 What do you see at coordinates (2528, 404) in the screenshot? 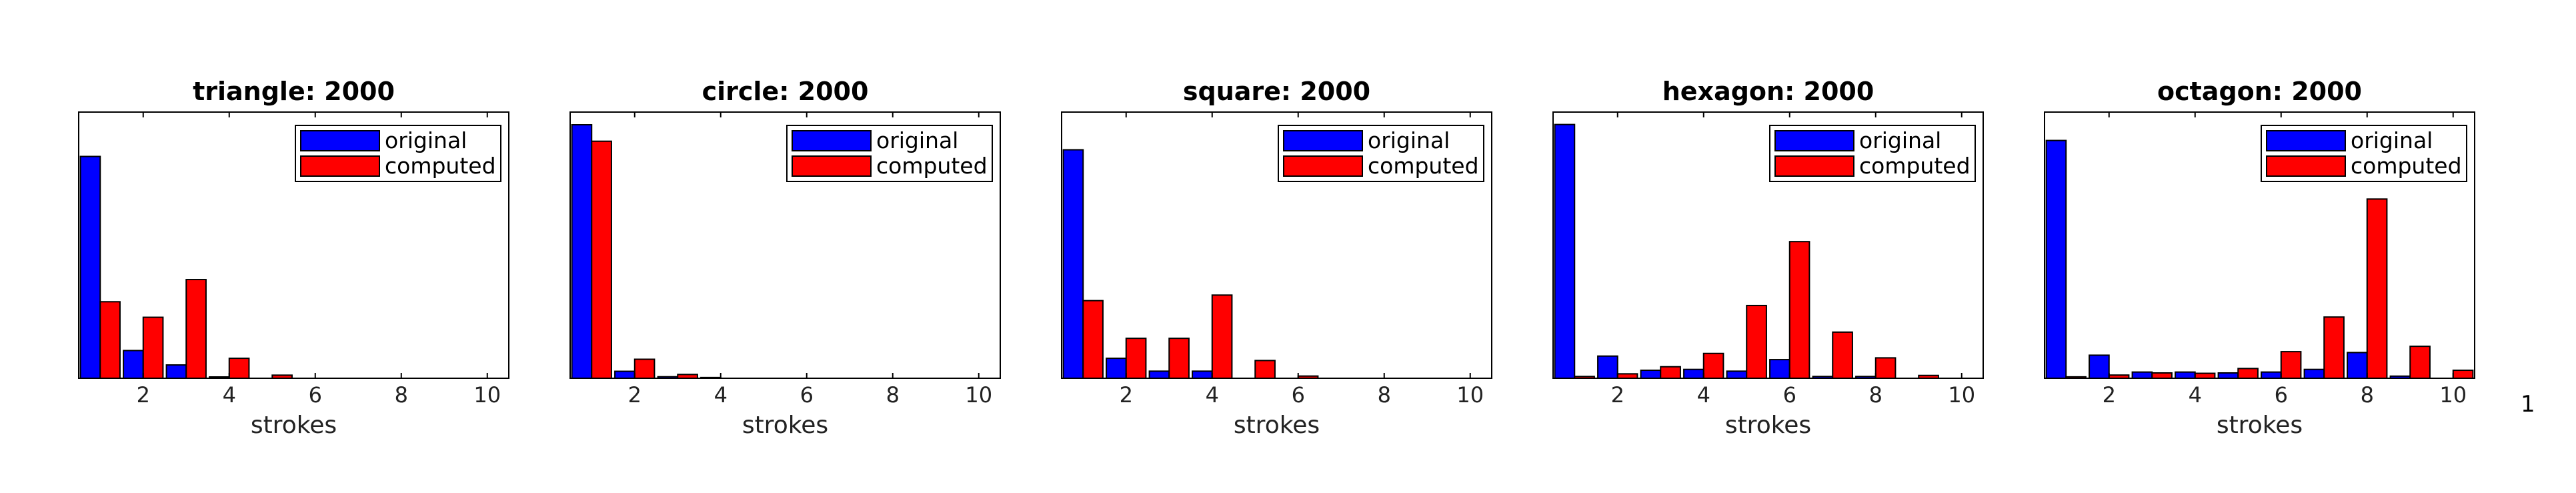
I see `page-number: 1` at bounding box center [2528, 404].